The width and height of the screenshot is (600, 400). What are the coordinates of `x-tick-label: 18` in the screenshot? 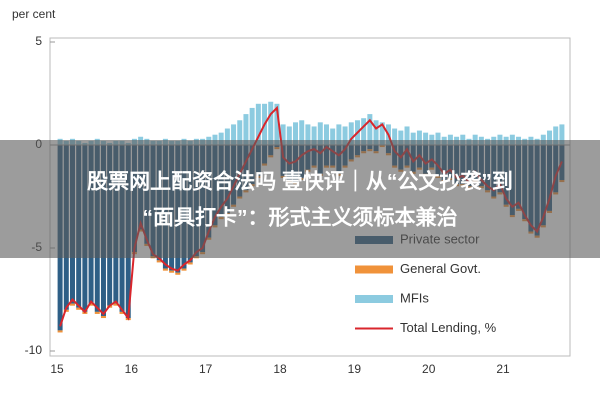 It's located at (280, 369).